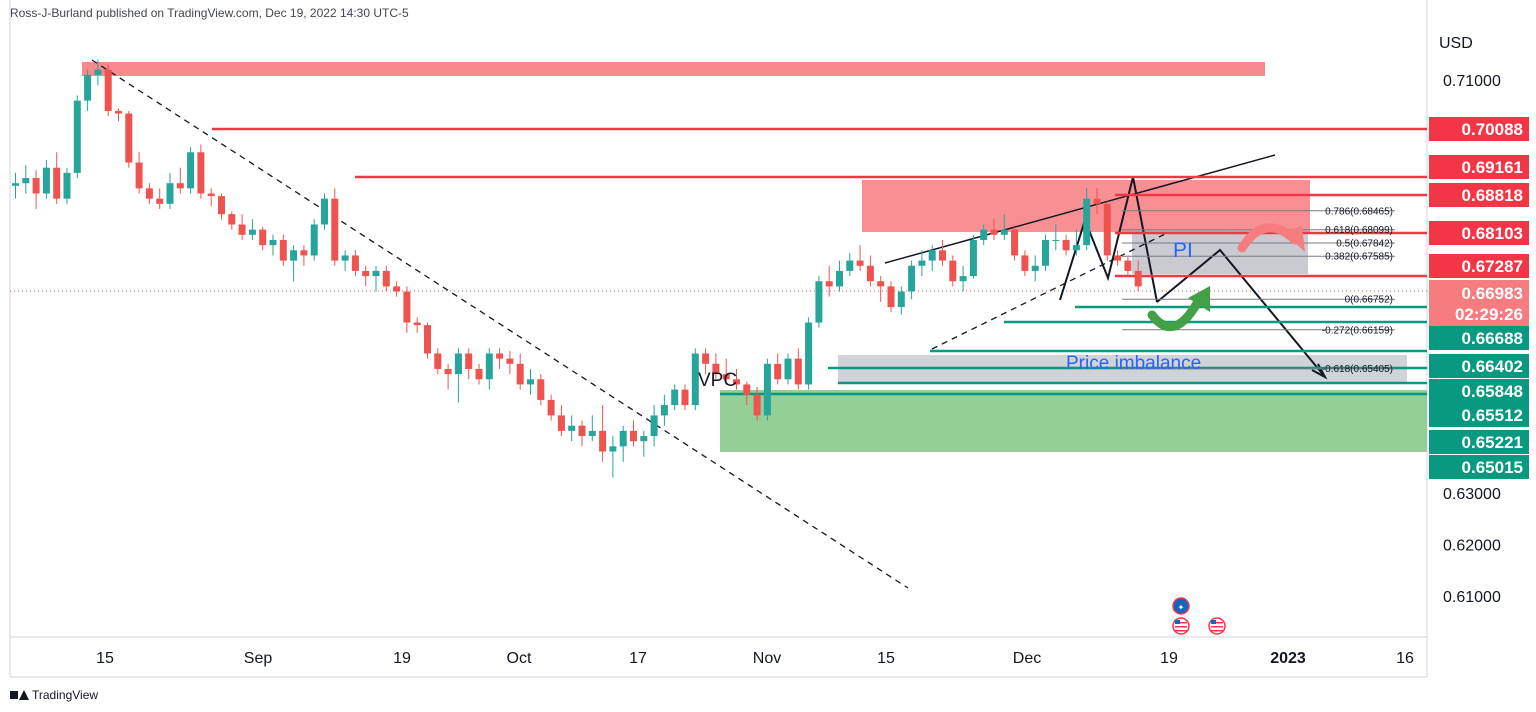  What do you see at coordinates (1492, 129) in the screenshot?
I see `svg-text: 0.70088` at bounding box center [1492, 129].